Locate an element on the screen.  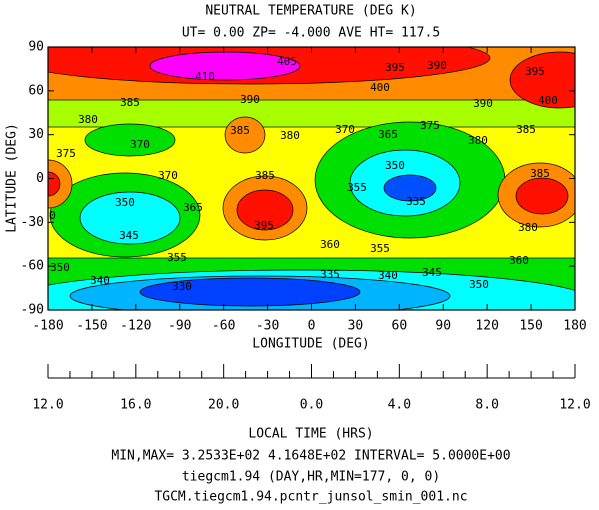
x-tick-label: -30 is located at coordinates (267, 326).